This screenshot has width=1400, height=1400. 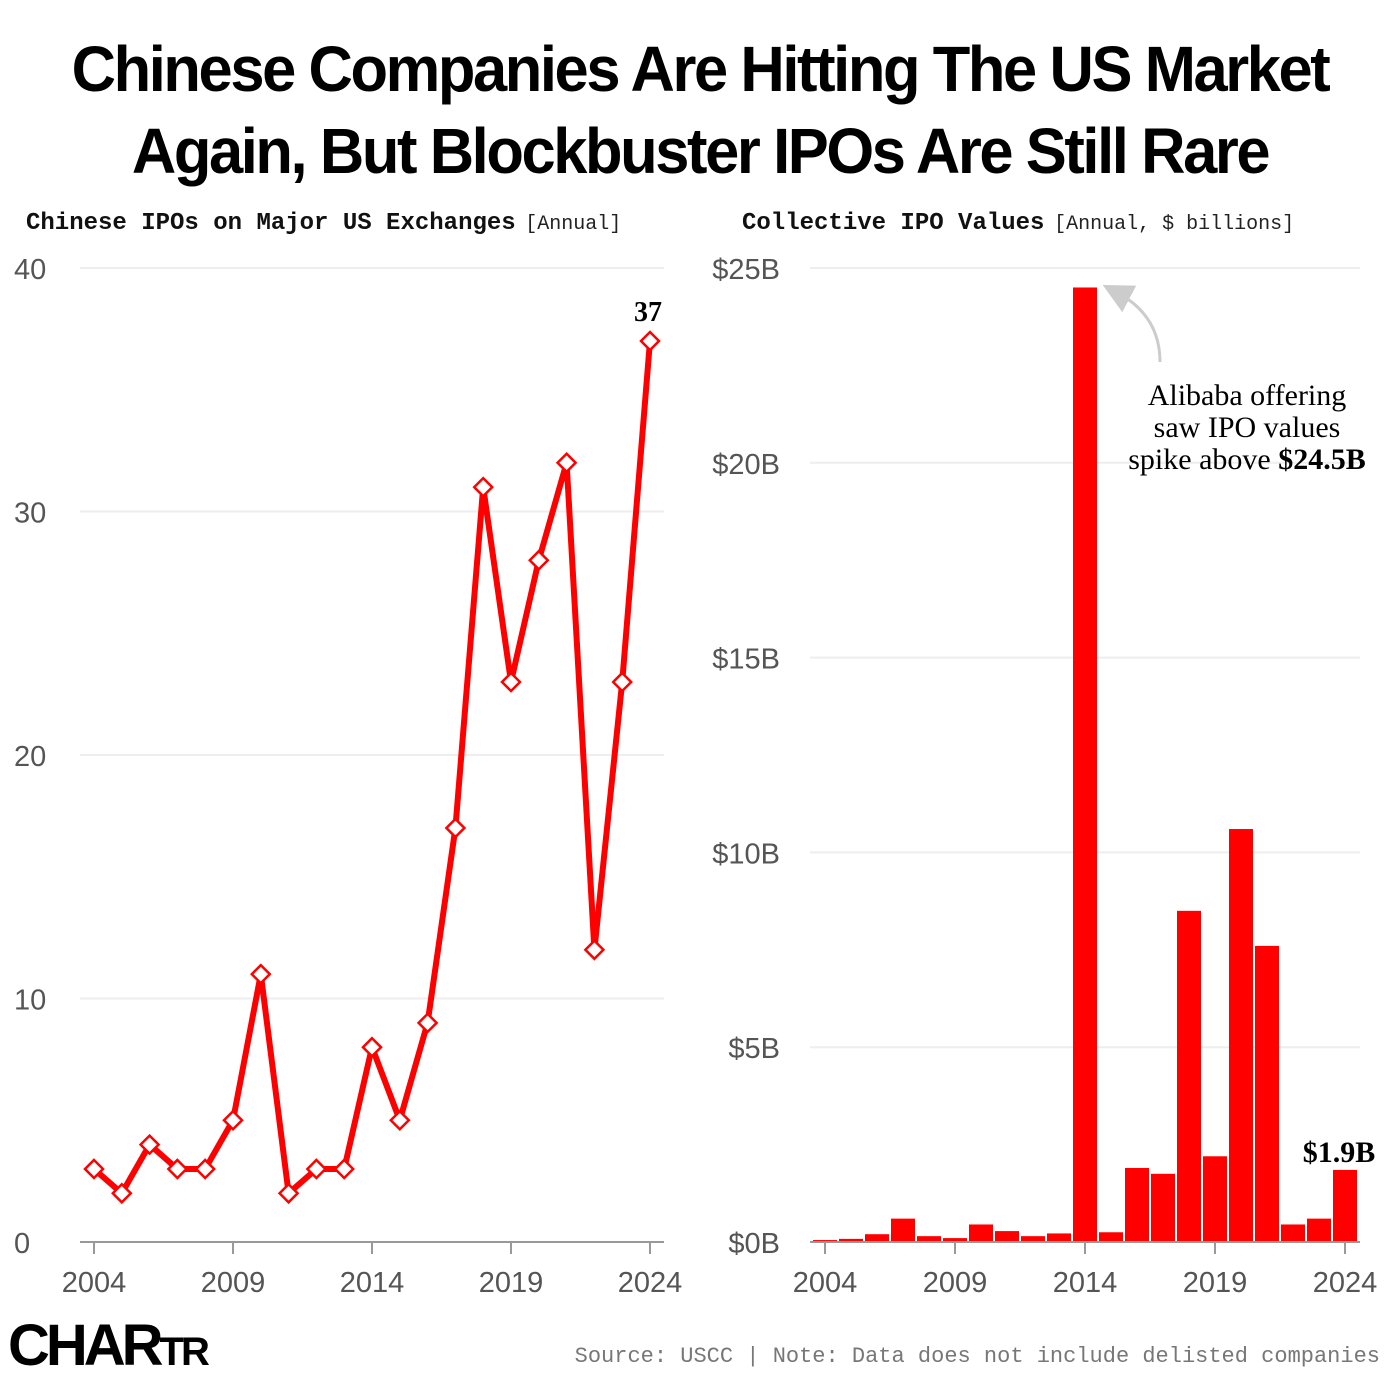 What do you see at coordinates (746, 465) in the screenshot?
I see `y-tick-label: $20B` at bounding box center [746, 465].